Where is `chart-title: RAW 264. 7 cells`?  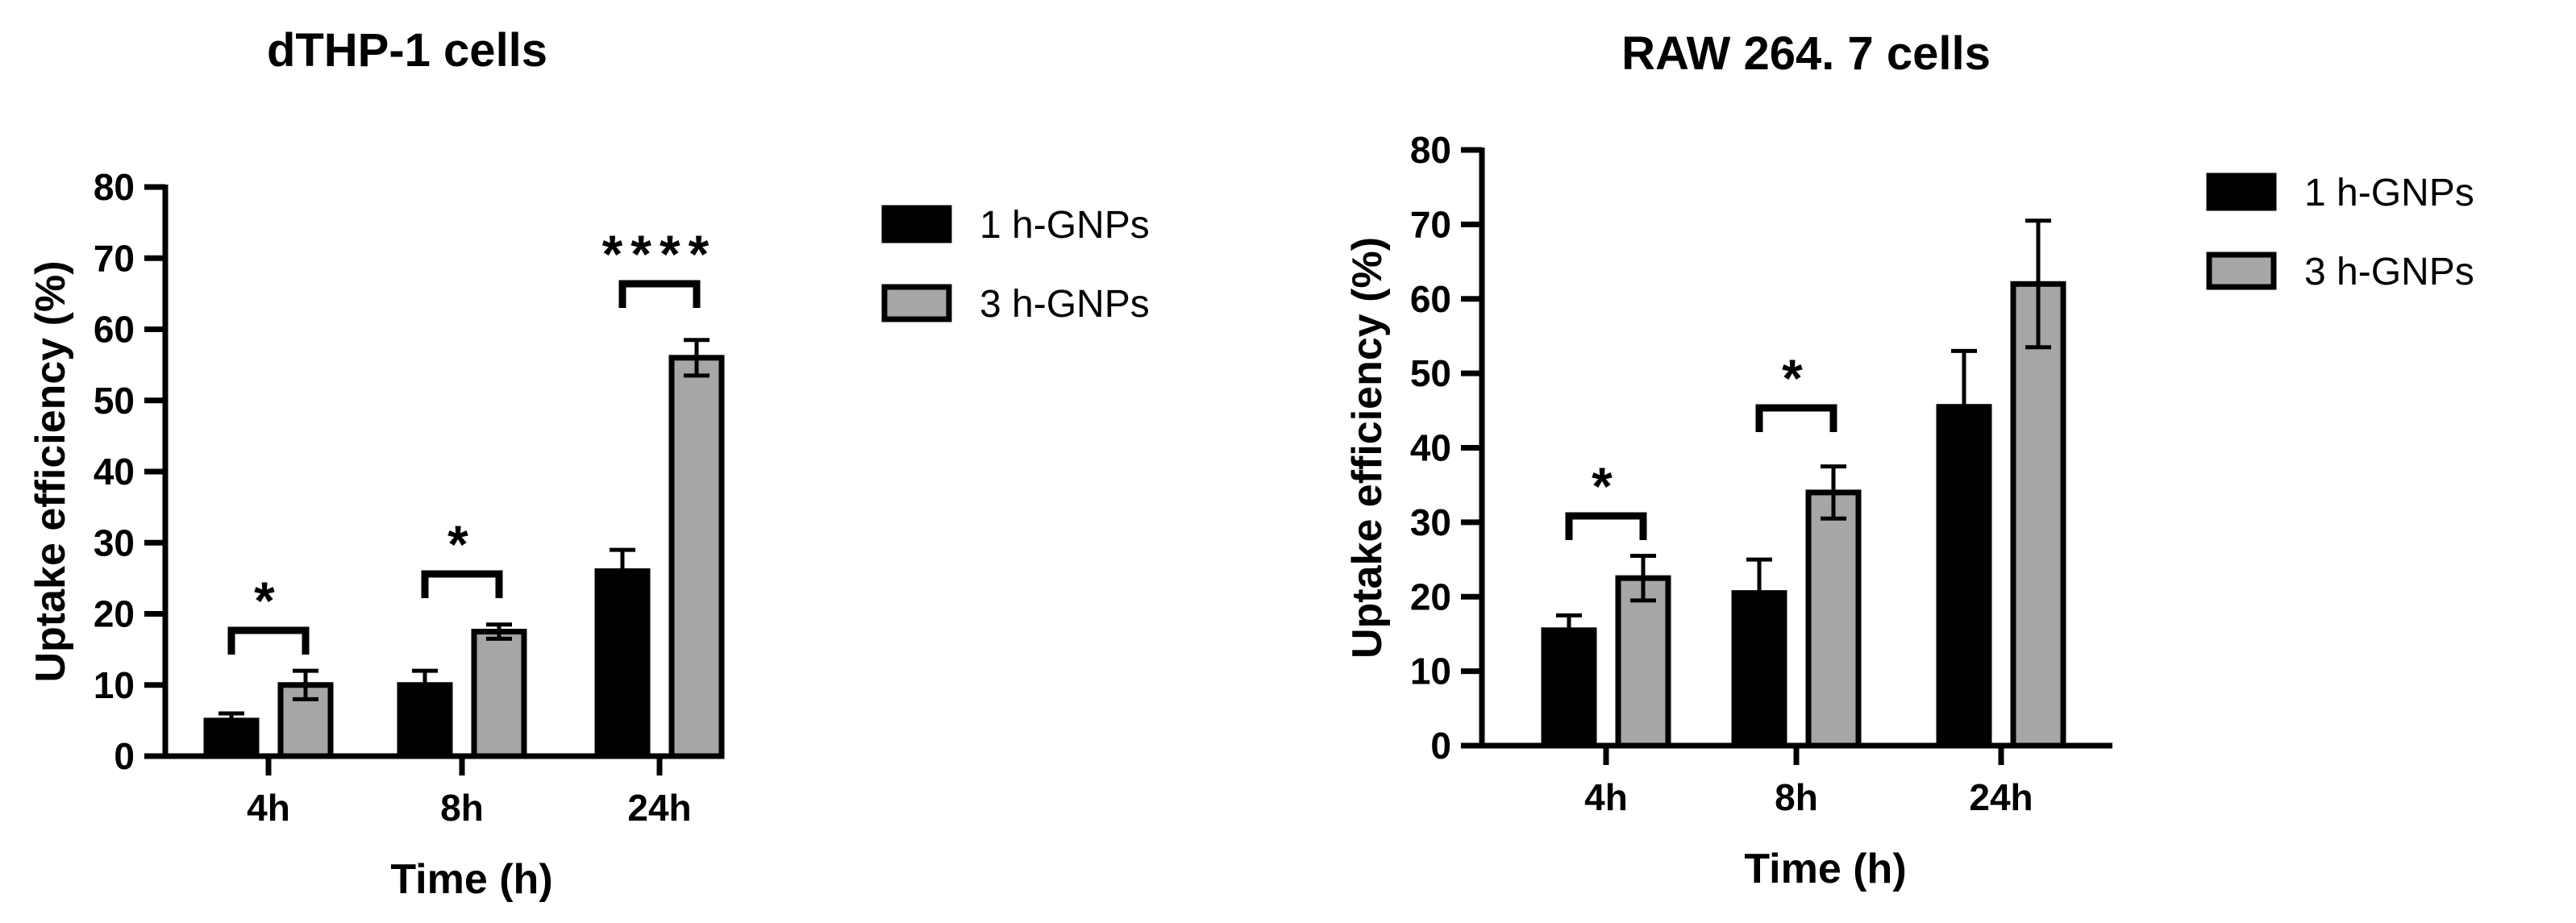
chart-title: RAW 264. 7 cells is located at coordinates (1806, 53).